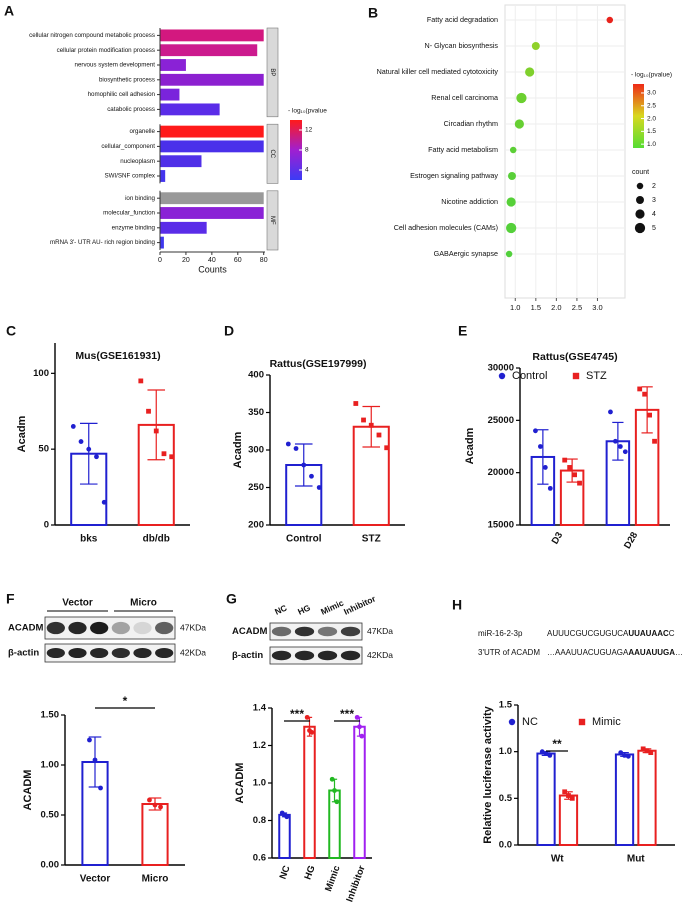 This screenshot has height=907, width=685. I want to click on sequence: AUUUCGUCGUGUCAUUAUAACC, so click(611, 633).